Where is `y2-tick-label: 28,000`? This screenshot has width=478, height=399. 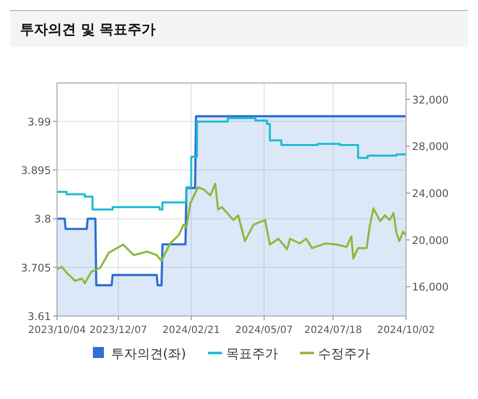 y2-tick-label: 28,000 is located at coordinates (430, 147).